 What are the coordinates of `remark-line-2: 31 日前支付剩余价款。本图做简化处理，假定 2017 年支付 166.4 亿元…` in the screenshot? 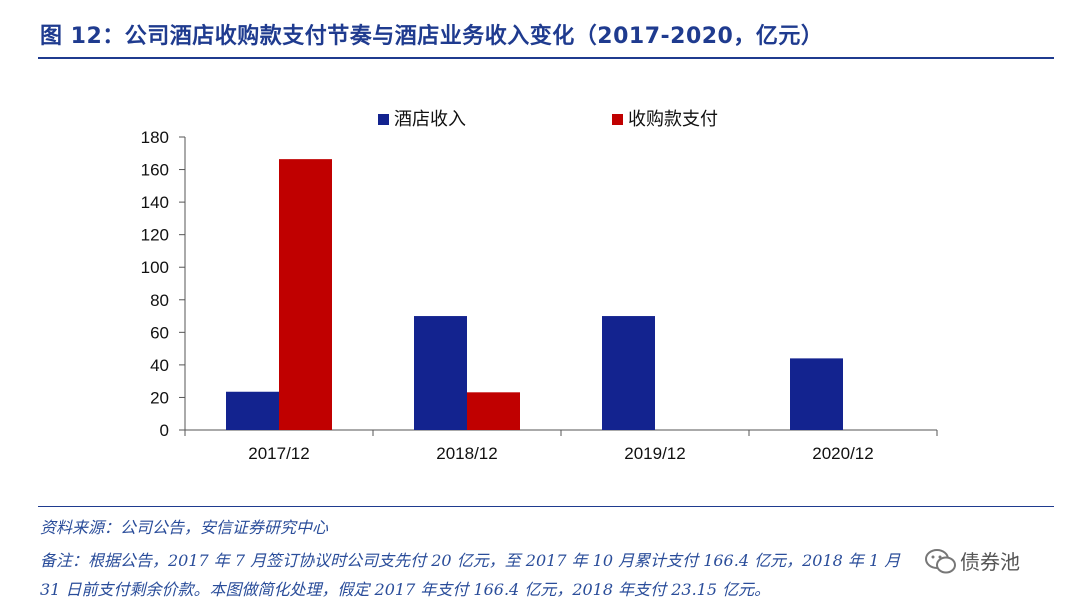 It's located at (405, 589).